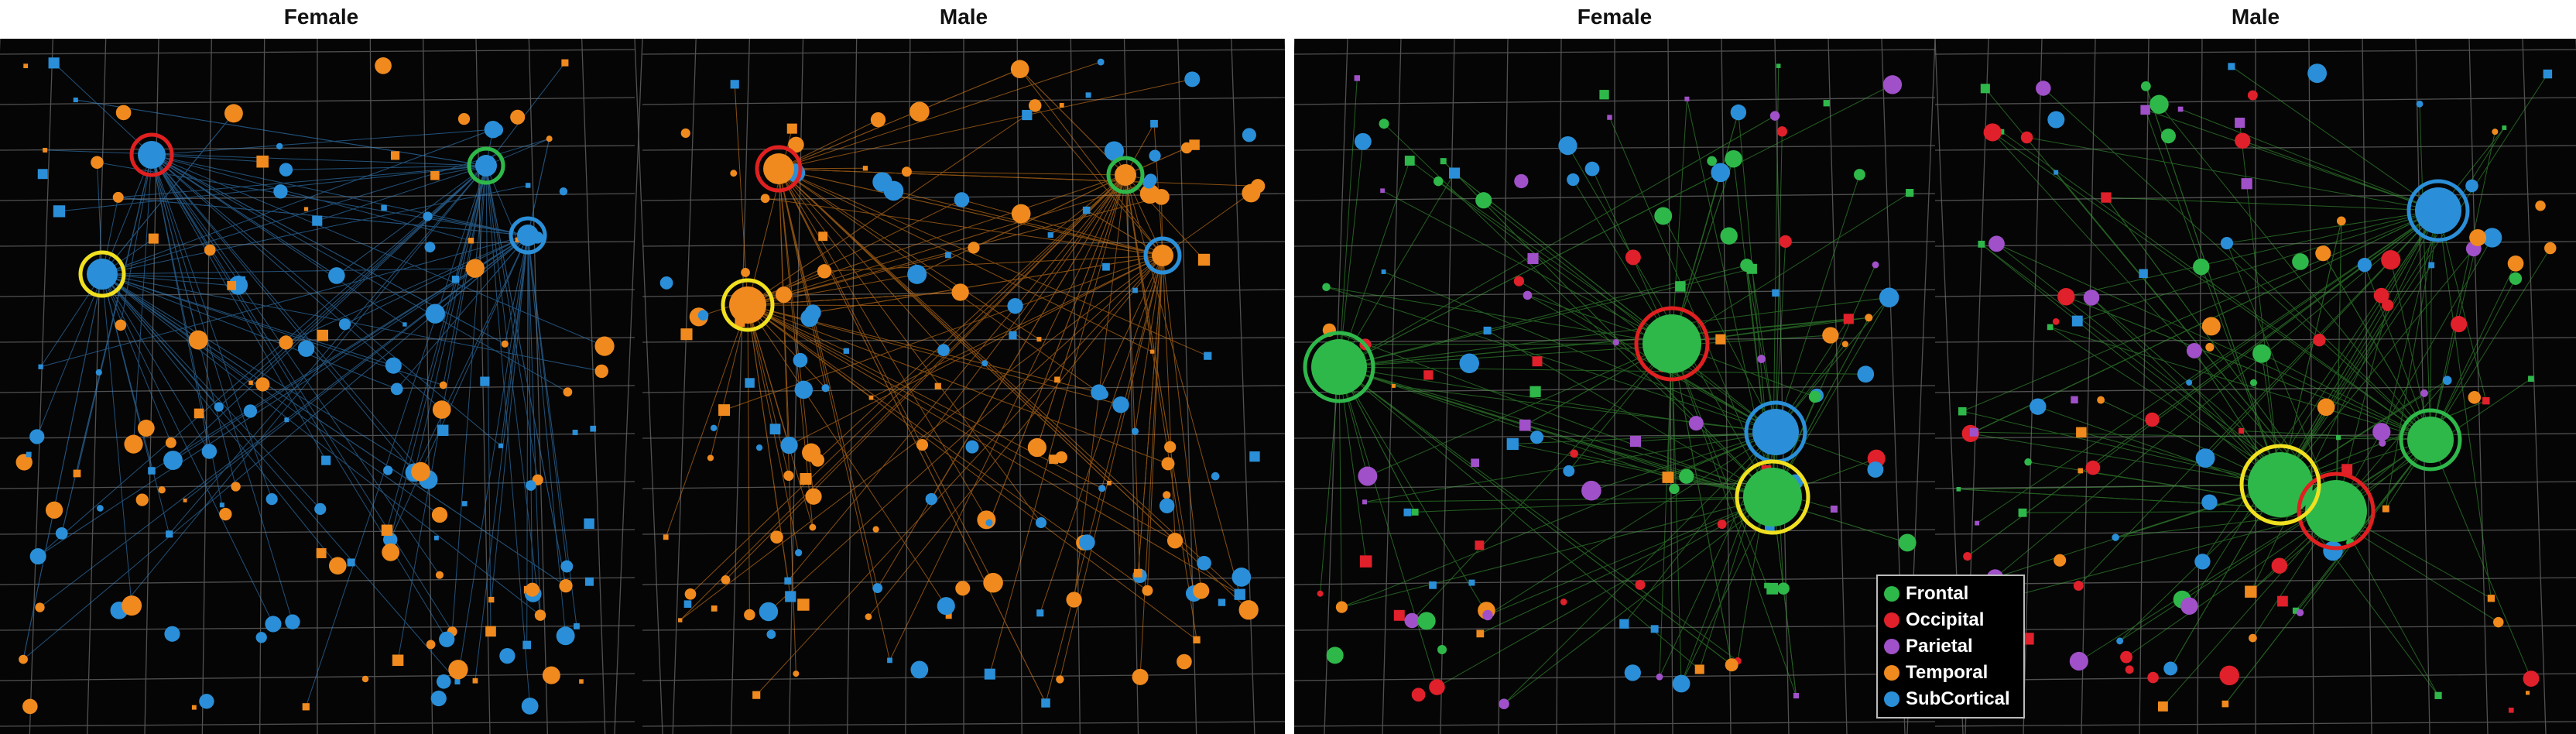 This screenshot has width=2576, height=734. Describe the element at coordinates (486, 165) in the screenshot. I see `hub-highlight-ring` at that location.